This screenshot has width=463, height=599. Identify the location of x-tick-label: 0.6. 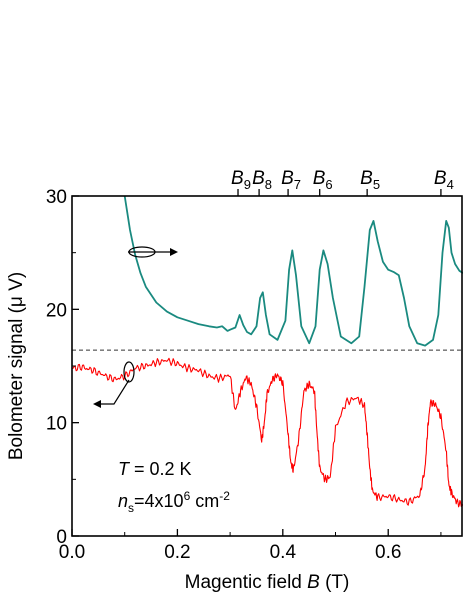
(388, 552).